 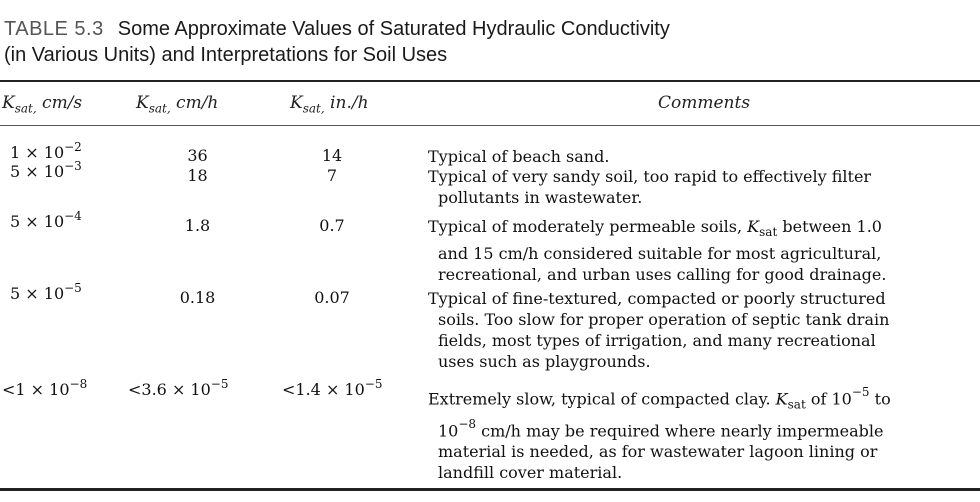 I want to click on header-ksat-cms: Ksat, cm/s, so click(x=42, y=104).